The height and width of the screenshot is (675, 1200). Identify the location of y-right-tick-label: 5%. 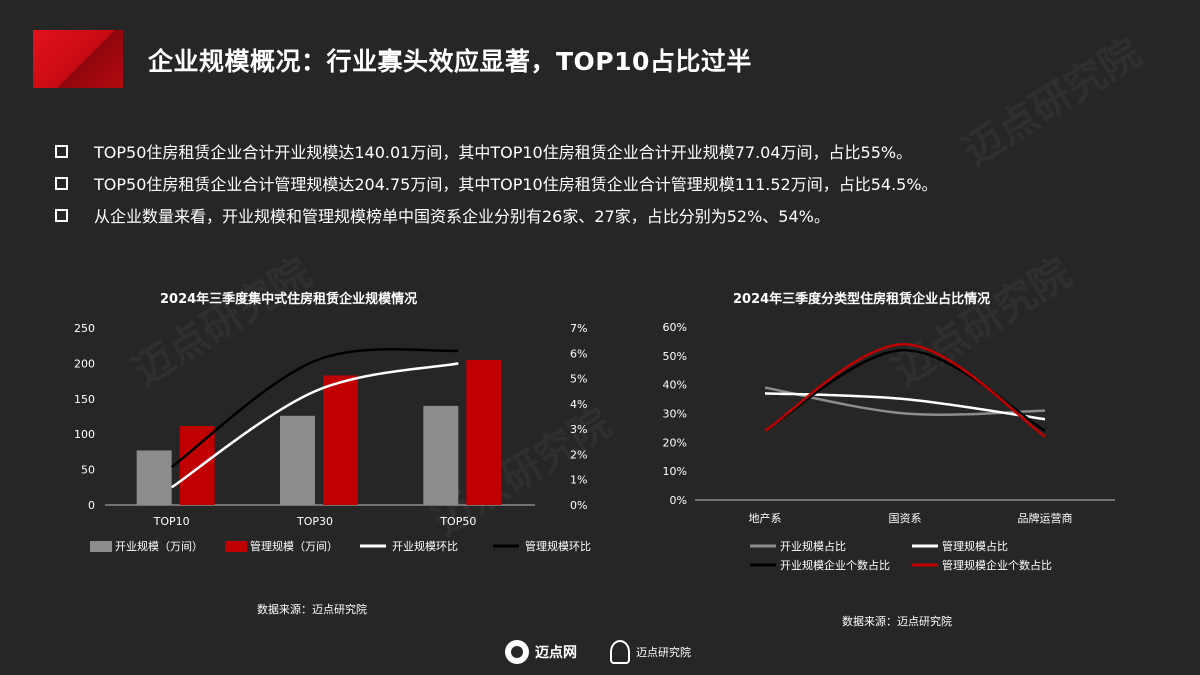
(578, 379).